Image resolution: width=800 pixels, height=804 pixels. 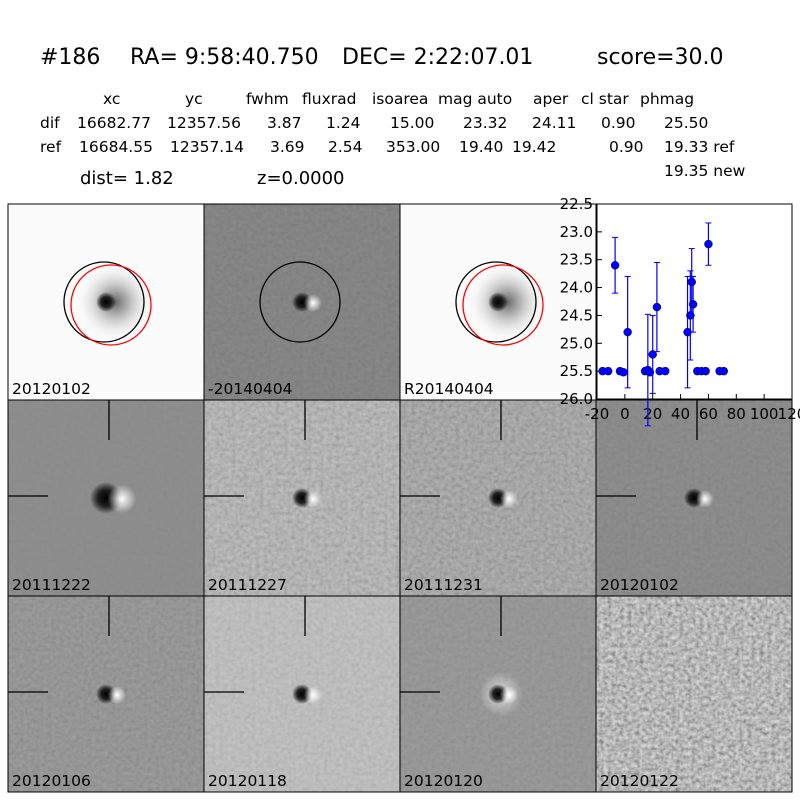 What do you see at coordinates (345, 147) in the screenshot?
I see `table-cell: 2.54` at bounding box center [345, 147].